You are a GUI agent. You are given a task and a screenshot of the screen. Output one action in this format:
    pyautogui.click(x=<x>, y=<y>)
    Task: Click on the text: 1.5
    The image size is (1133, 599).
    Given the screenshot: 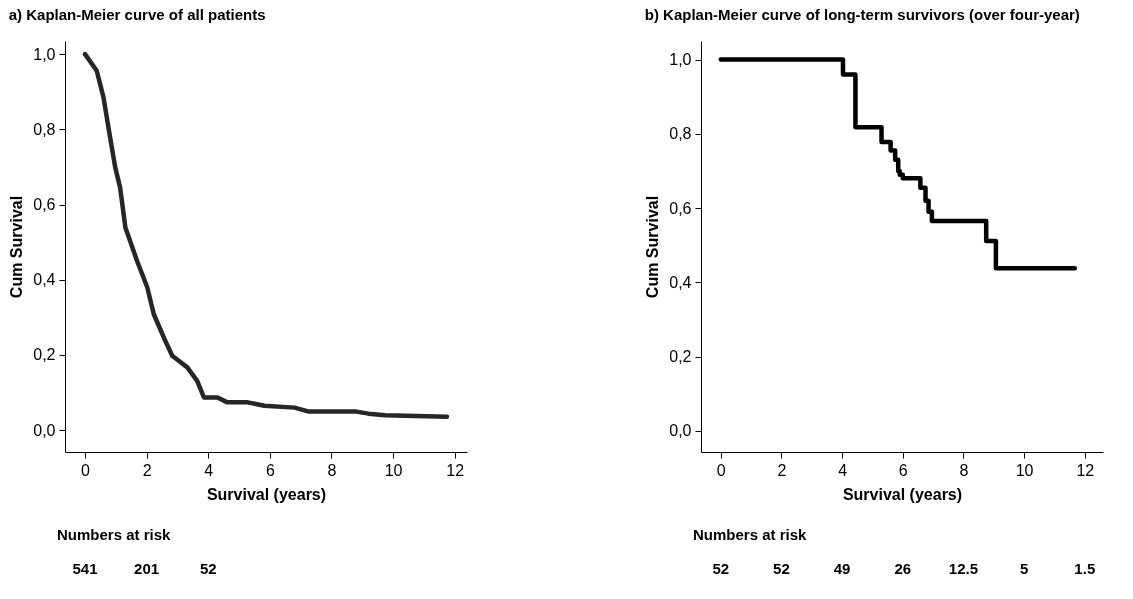 What is the action you would take?
    pyautogui.click(x=1085, y=568)
    